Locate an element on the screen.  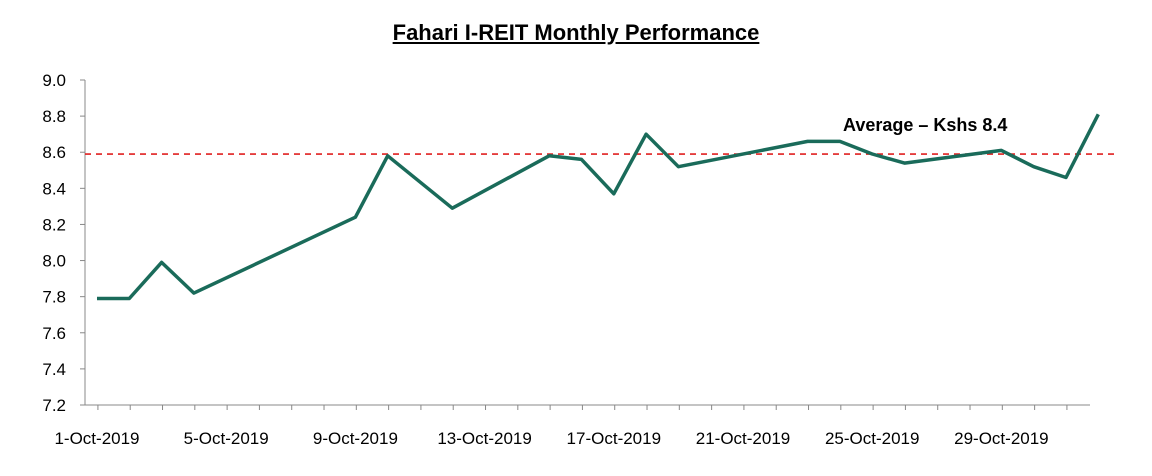
y-tick-label: 9.0 is located at coordinates (54, 80).